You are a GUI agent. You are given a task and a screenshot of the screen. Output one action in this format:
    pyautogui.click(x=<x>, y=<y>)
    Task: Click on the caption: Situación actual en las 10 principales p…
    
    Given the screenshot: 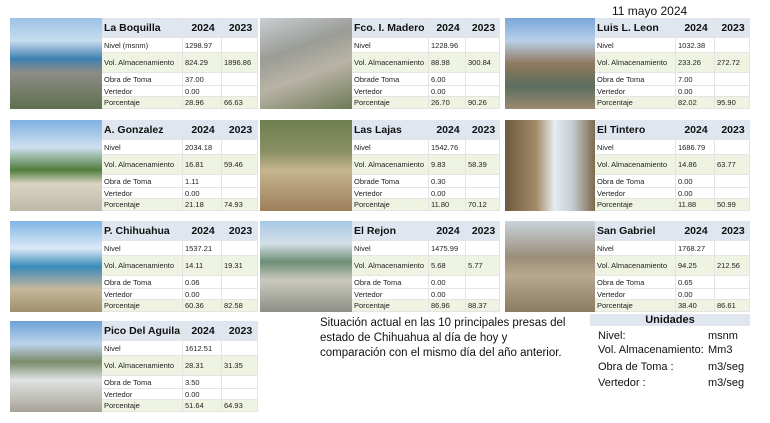 What is the action you would take?
    pyautogui.click(x=443, y=338)
    